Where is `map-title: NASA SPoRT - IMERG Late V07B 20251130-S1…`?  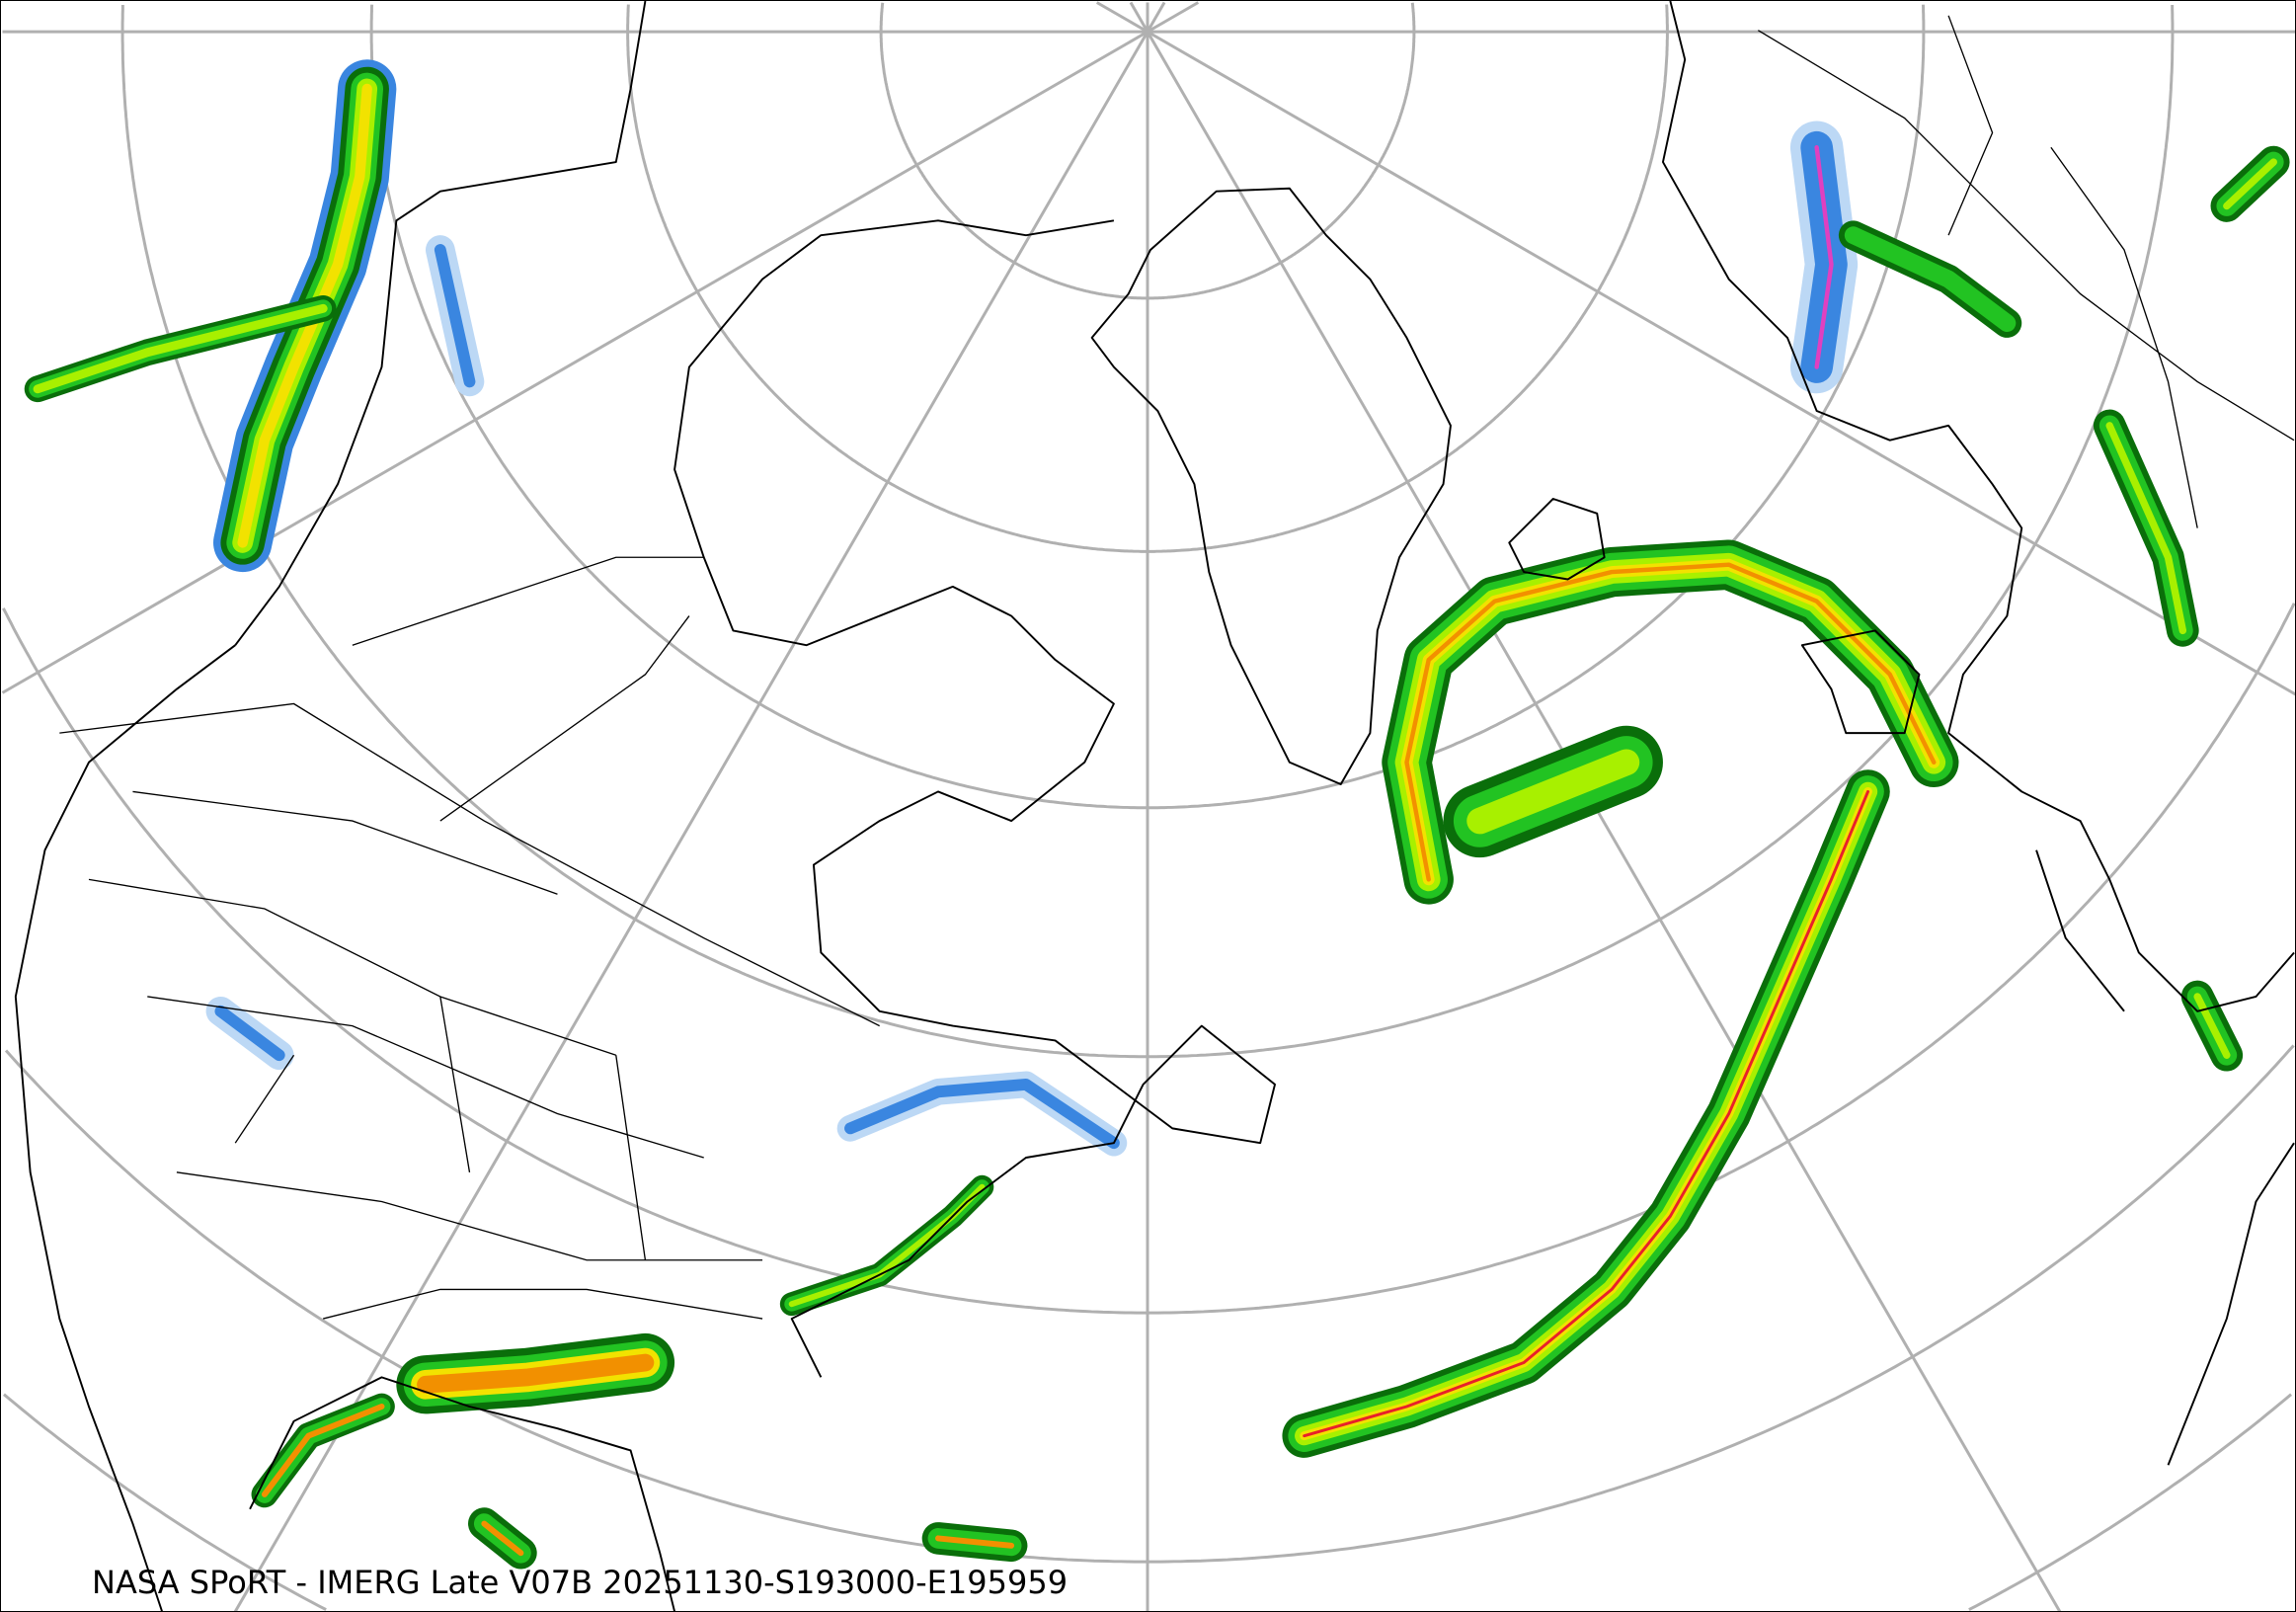
map-title: NASA SPoRT - IMERG Late V07B 20251130-S1… is located at coordinates (580, 1582).